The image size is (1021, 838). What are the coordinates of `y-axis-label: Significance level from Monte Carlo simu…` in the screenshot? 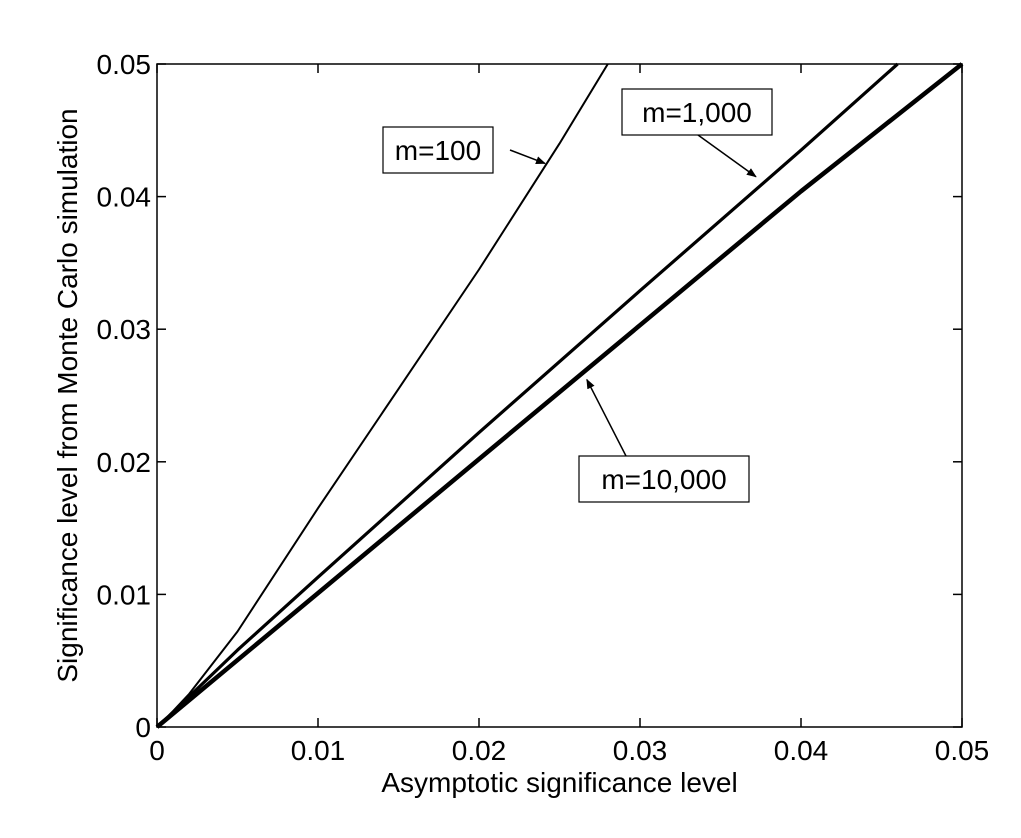 It's located at (67, 395).